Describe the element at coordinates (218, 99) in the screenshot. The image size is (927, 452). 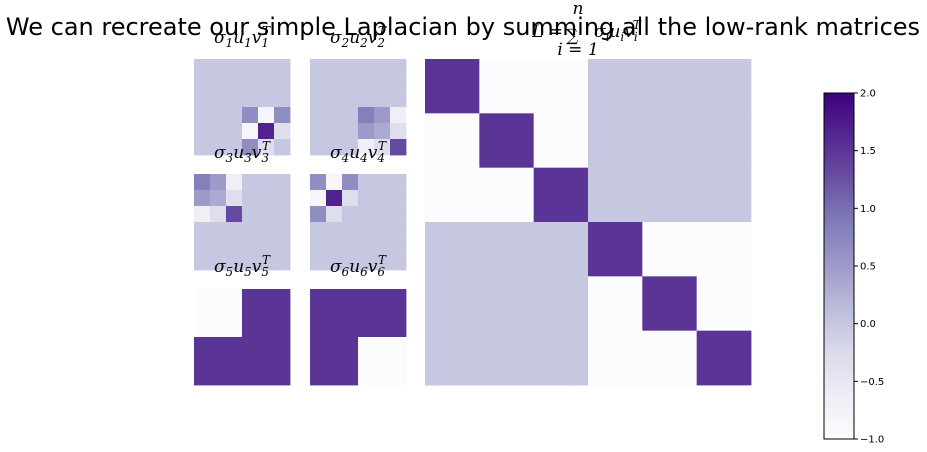
I see `heatmap-cell-p1-r2-c1` at that location.